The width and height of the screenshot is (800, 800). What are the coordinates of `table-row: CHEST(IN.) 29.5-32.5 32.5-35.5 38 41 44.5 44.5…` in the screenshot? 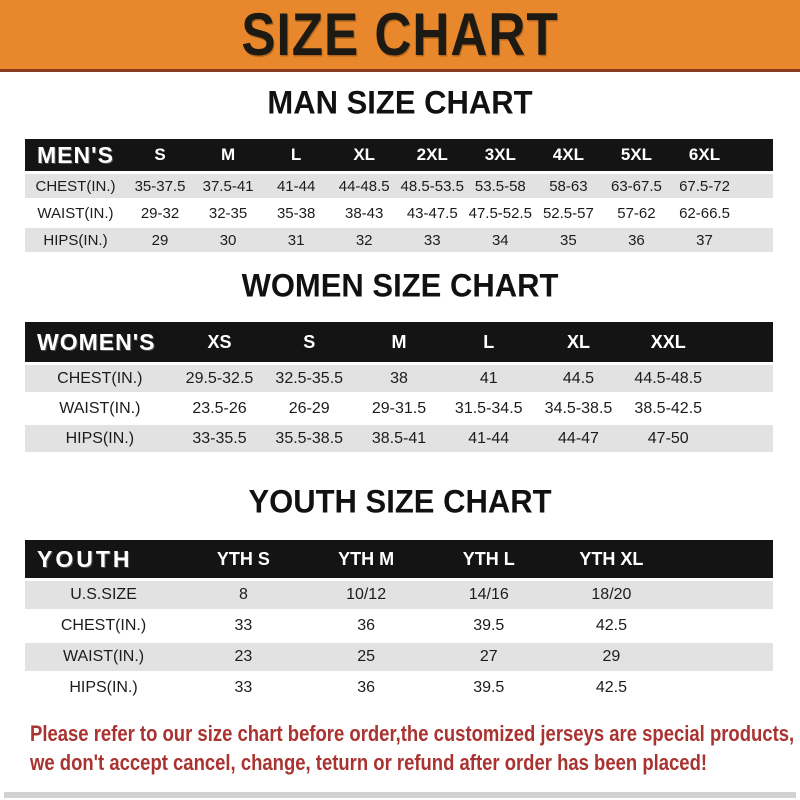 It's located at (399, 378).